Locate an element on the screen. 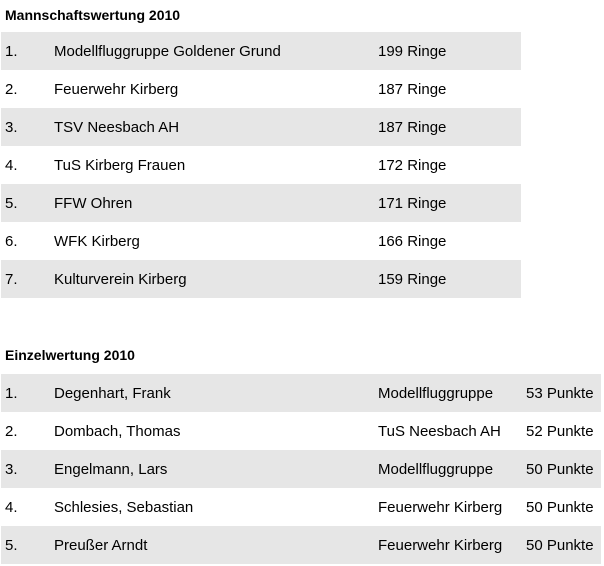  participant-name-cell: Preußer Arndt is located at coordinates (216, 545).